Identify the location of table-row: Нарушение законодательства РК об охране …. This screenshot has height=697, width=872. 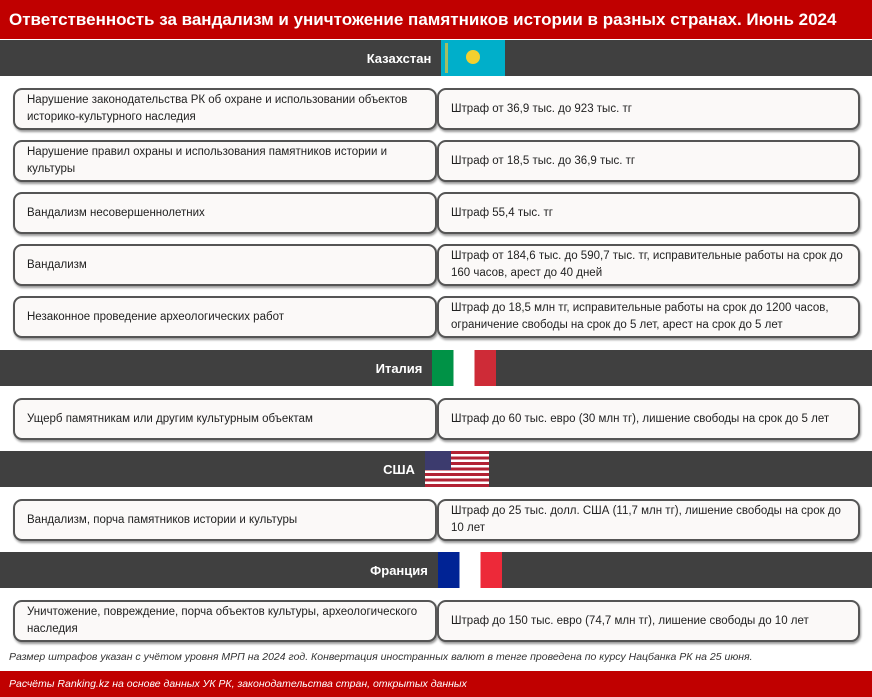
(436, 109).